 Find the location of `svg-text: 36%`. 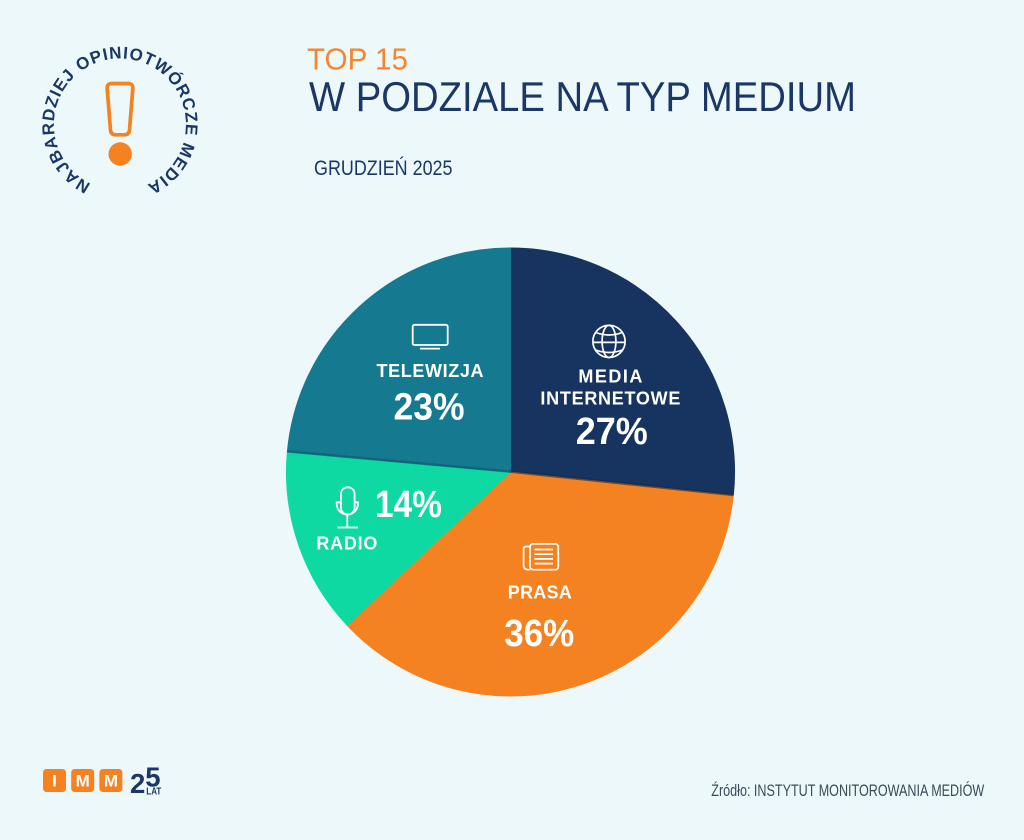

svg-text: 36% is located at coordinates (539, 634).